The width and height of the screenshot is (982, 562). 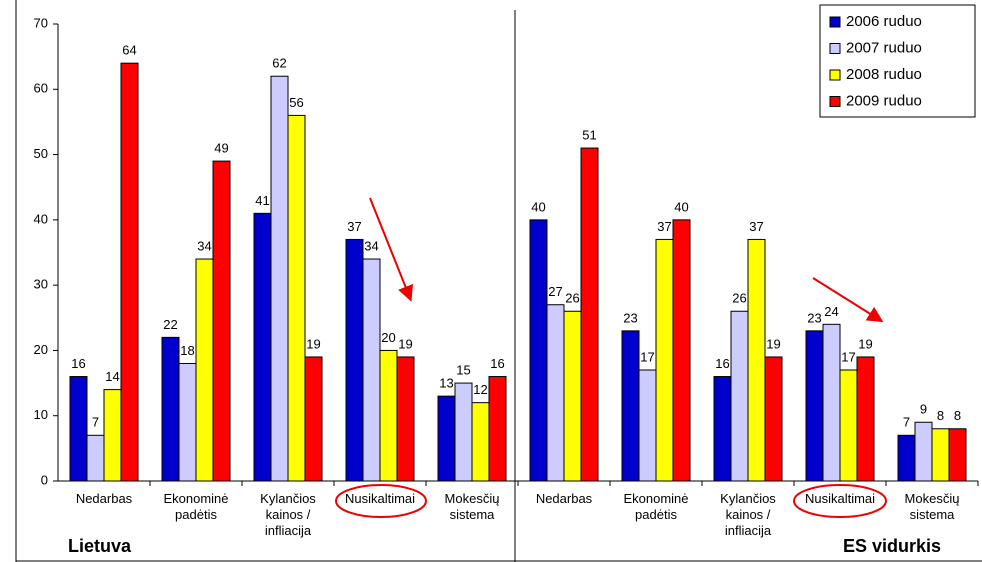 What do you see at coordinates (884, 47) in the screenshot?
I see `legend-label: 2007 ruduo` at bounding box center [884, 47].